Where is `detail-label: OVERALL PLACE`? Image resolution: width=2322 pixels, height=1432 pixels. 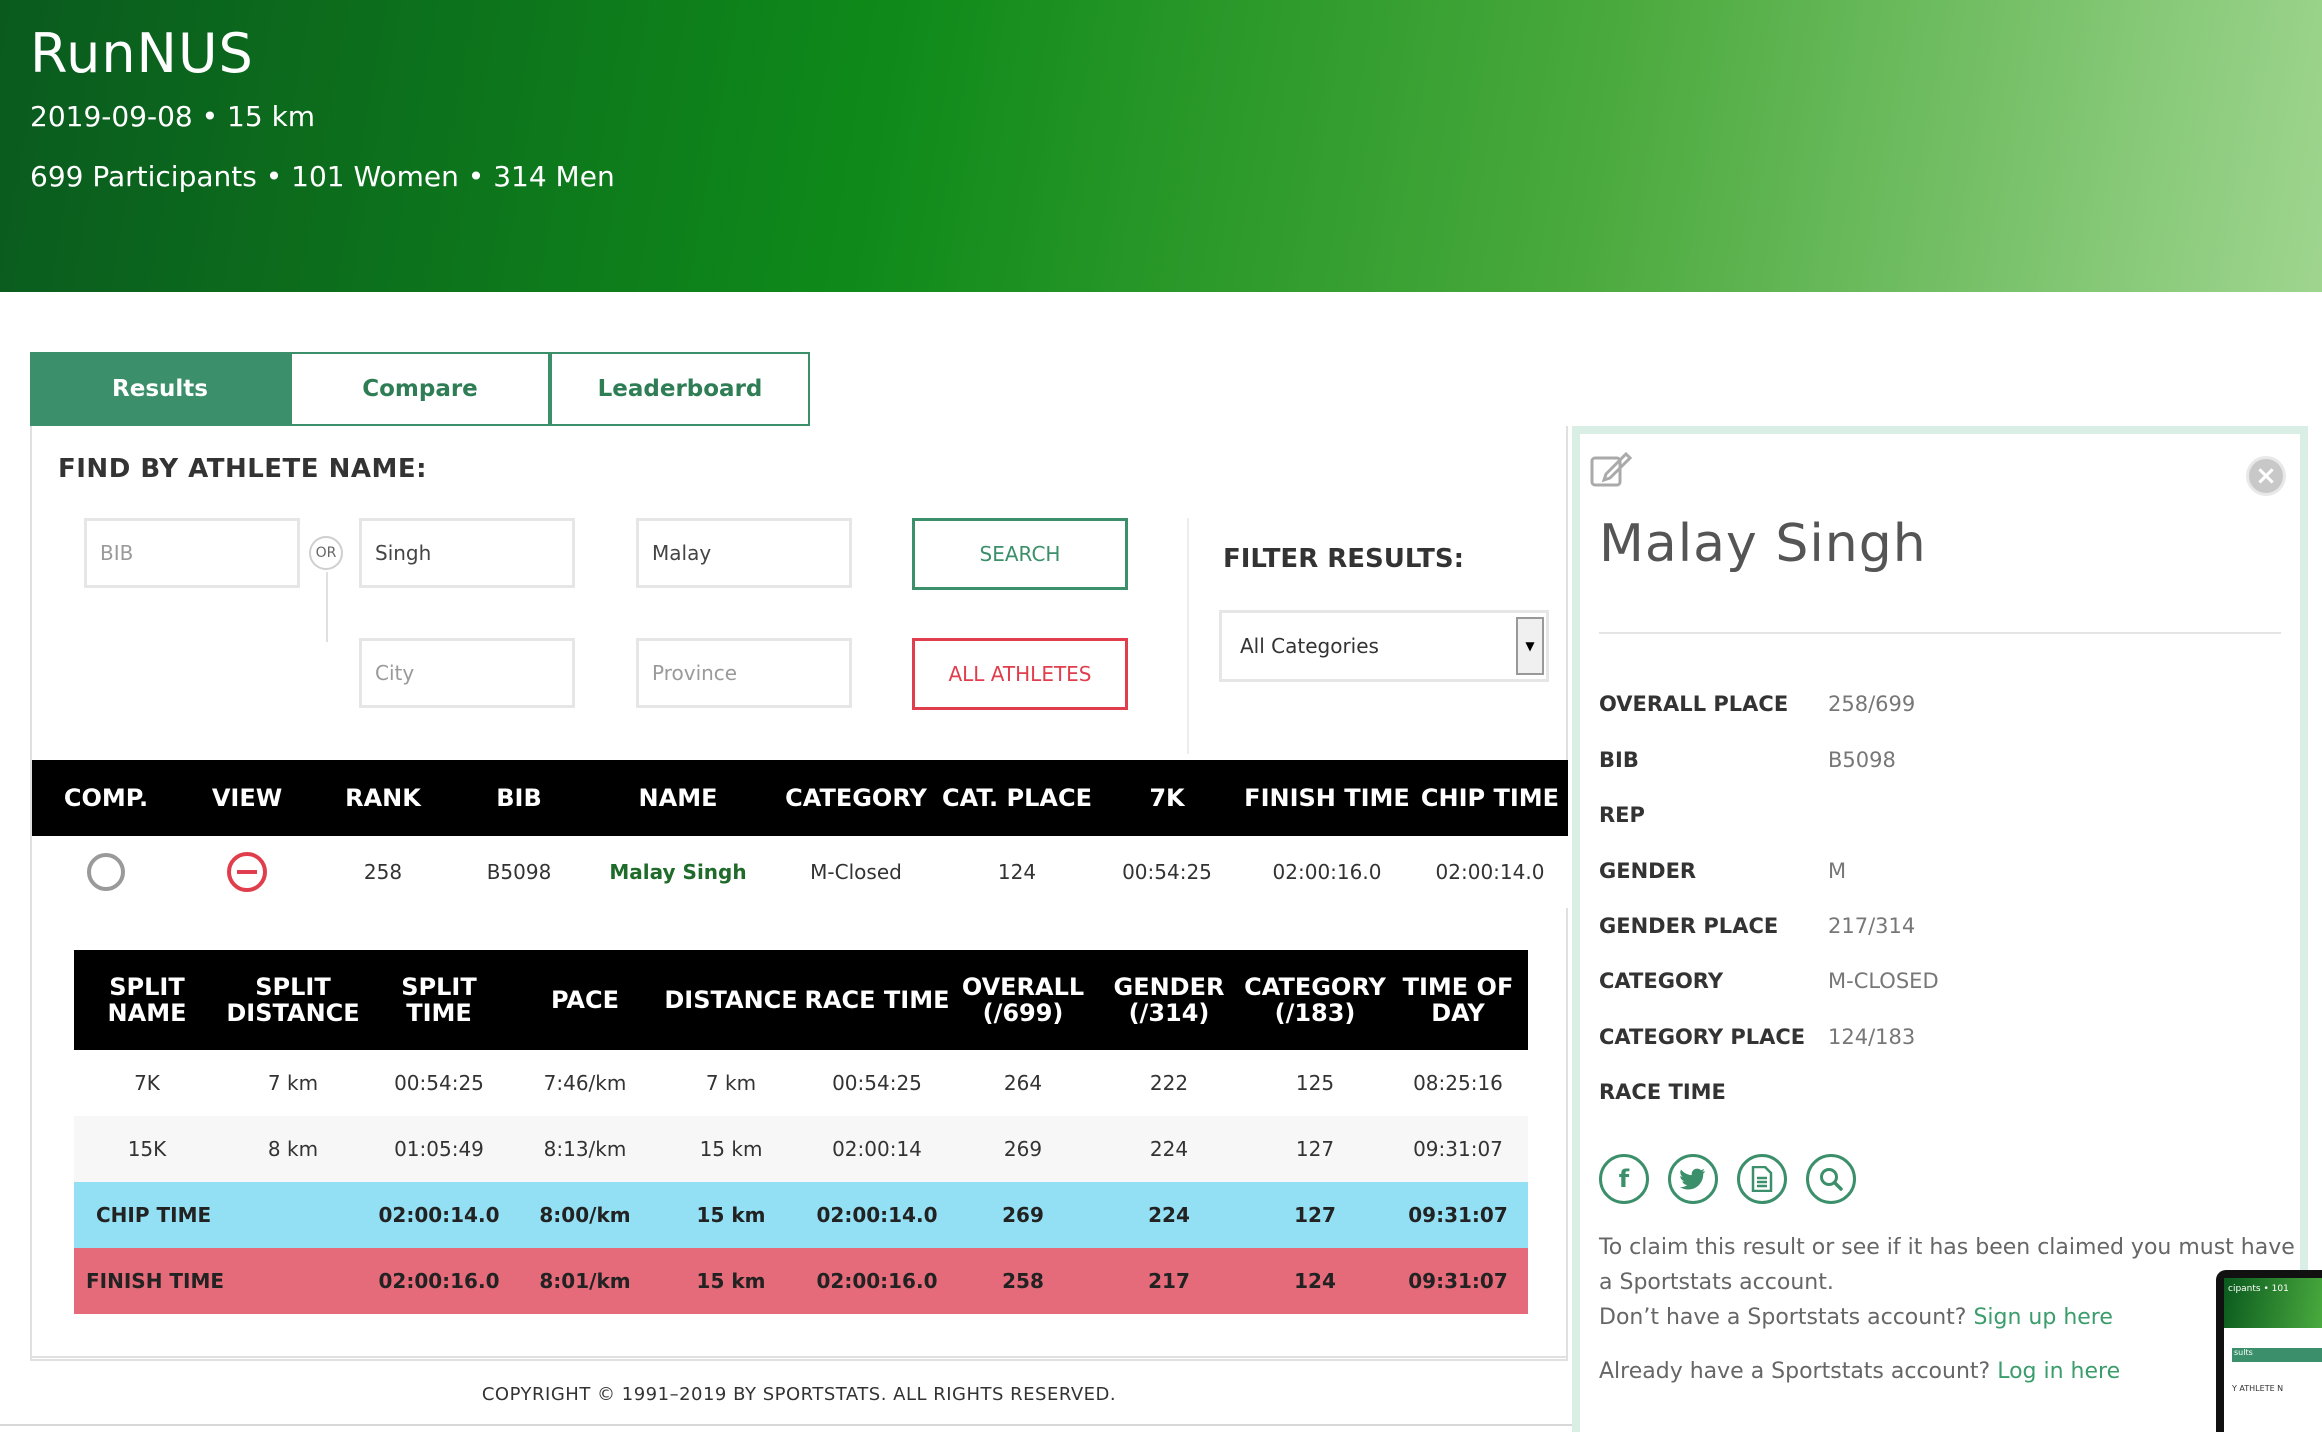 detail-label: OVERALL PLACE is located at coordinates (1694, 704).